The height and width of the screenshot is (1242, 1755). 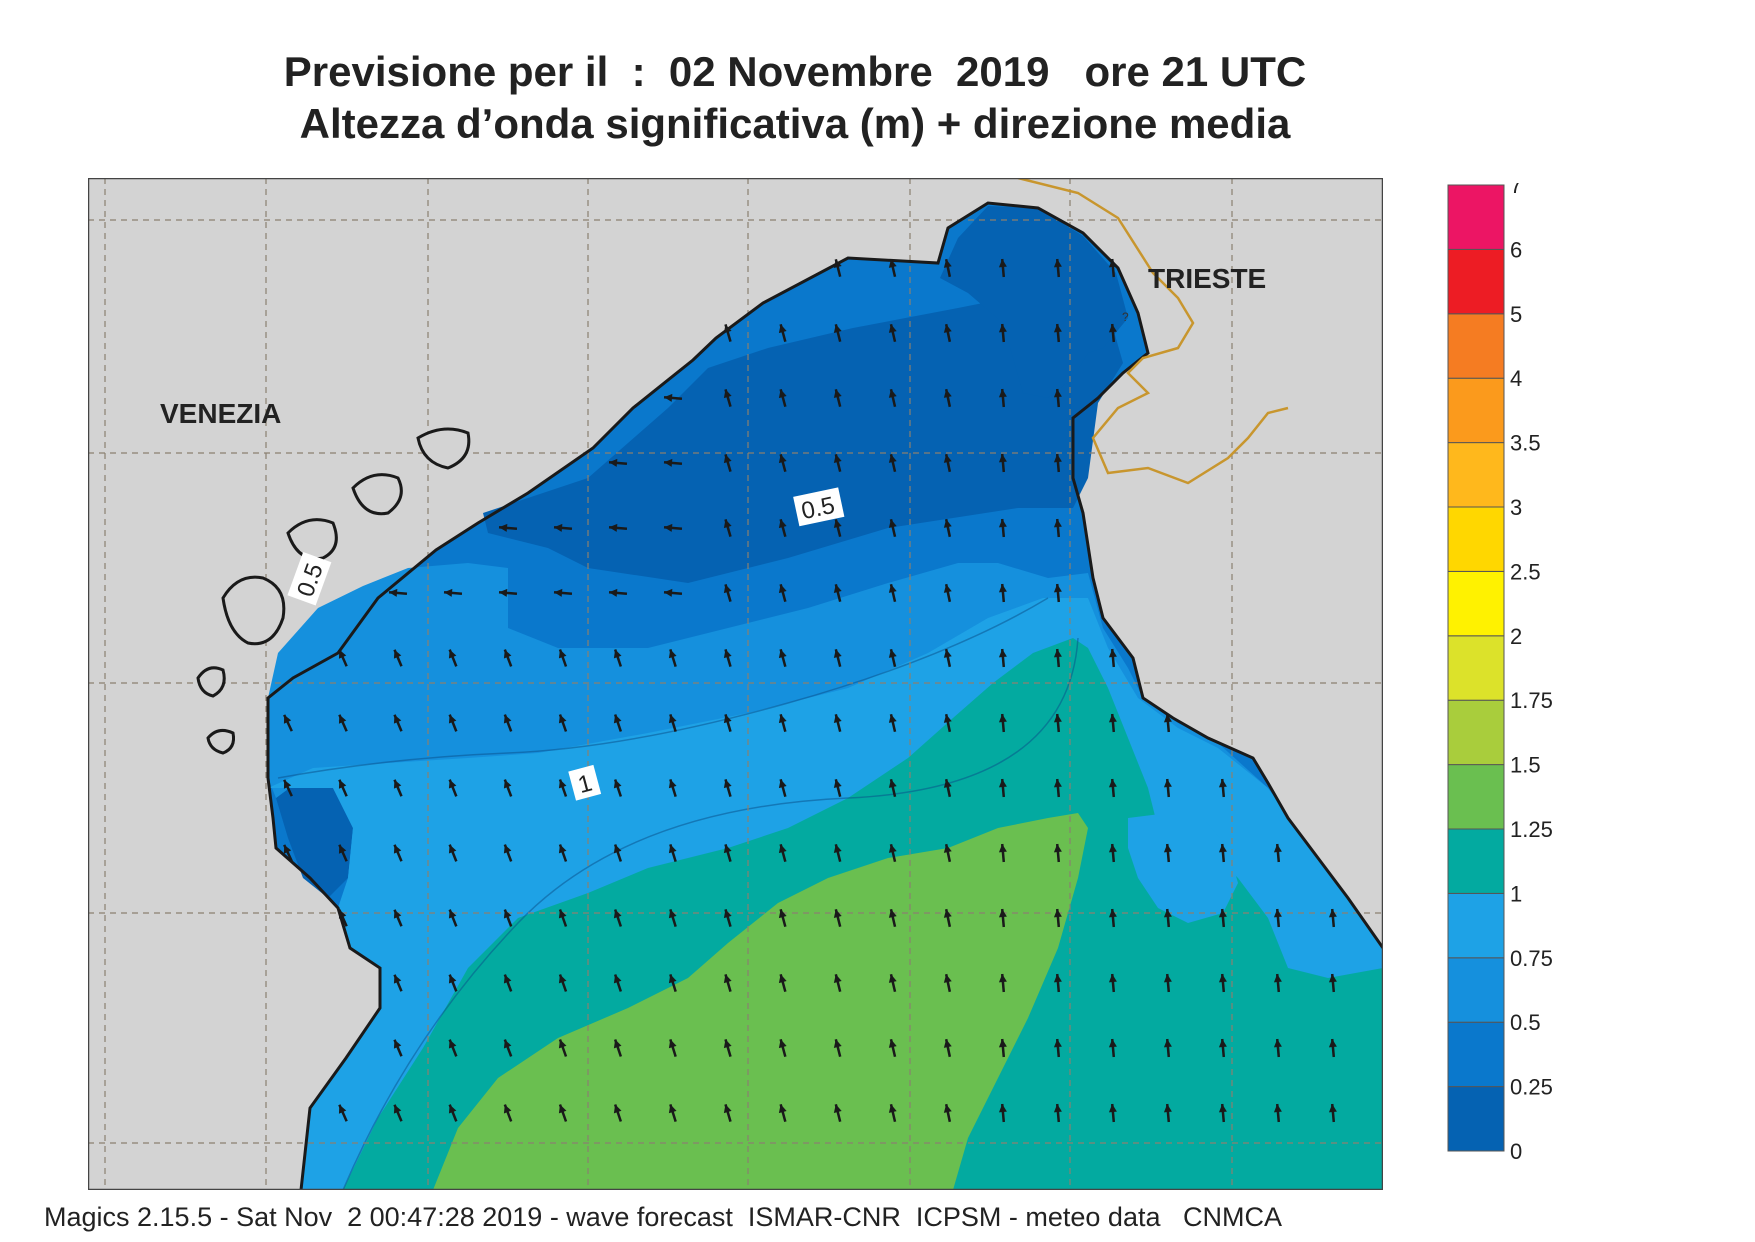 What do you see at coordinates (1125, 317) in the screenshot?
I see `city-marker: ?` at bounding box center [1125, 317].